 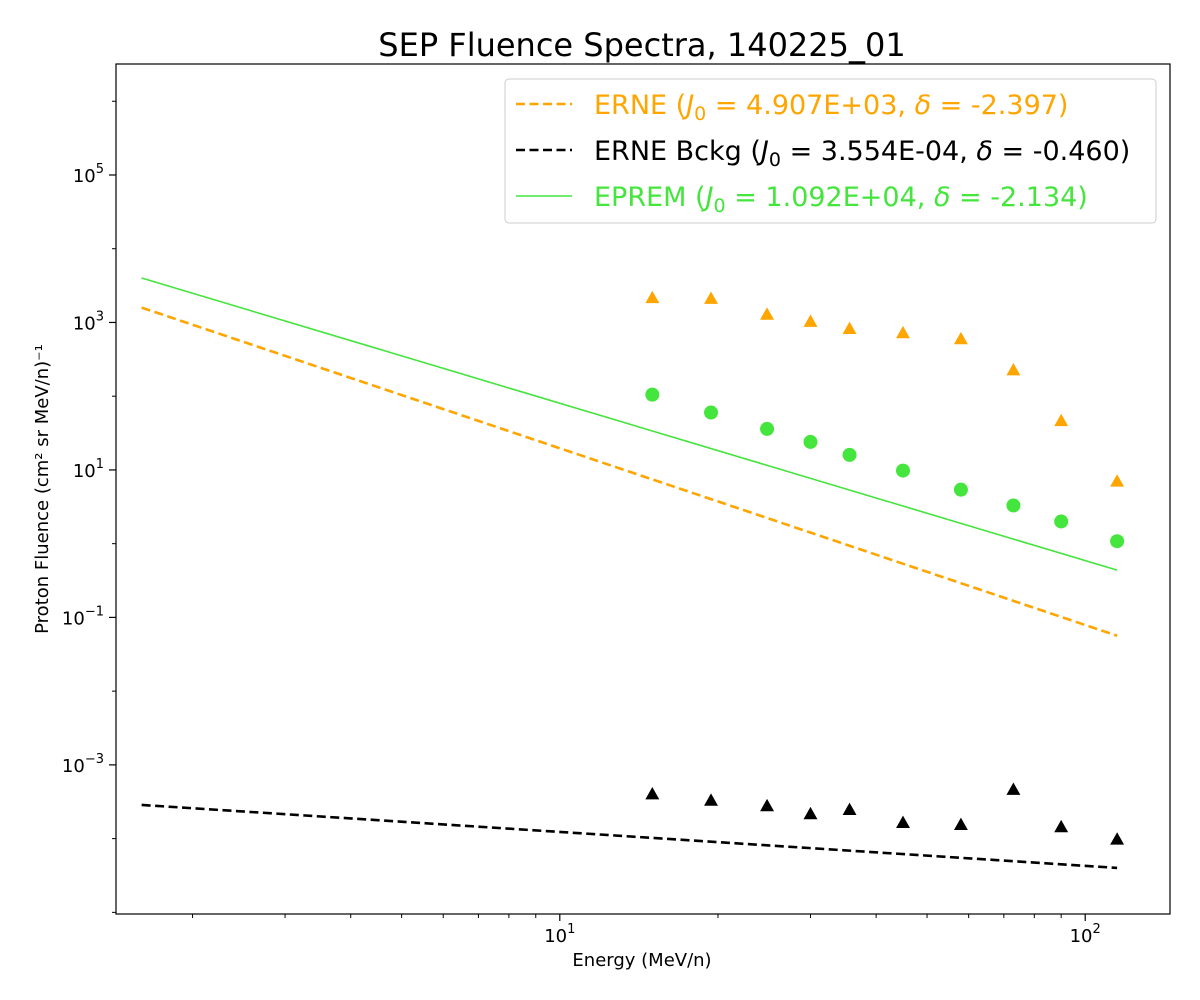 What do you see at coordinates (88, 469) in the screenshot?
I see `y-tick-label: 10¹` at bounding box center [88, 469].